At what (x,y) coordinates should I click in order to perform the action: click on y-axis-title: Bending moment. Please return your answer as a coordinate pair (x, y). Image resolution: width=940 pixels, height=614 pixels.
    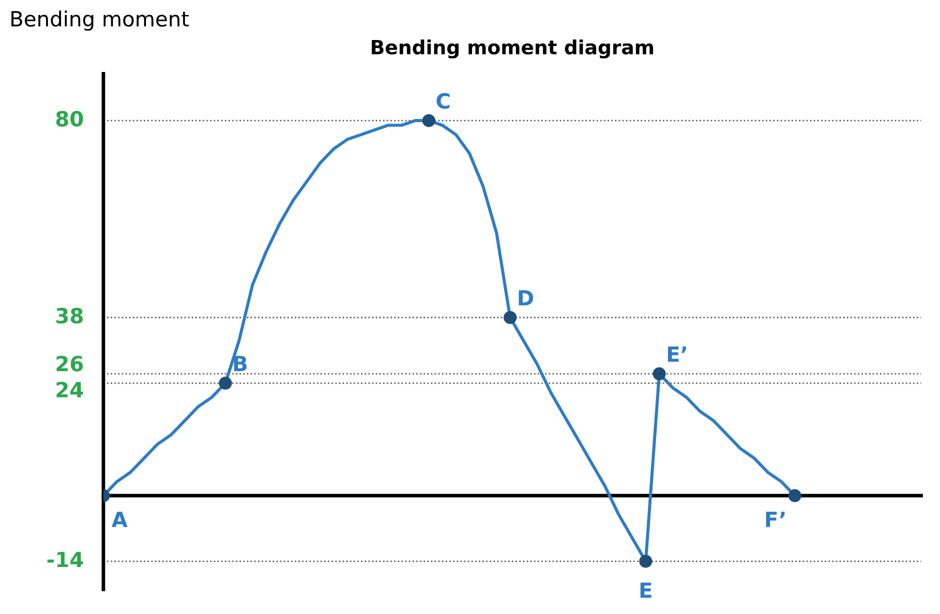
    Looking at the image, I should click on (100, 20).